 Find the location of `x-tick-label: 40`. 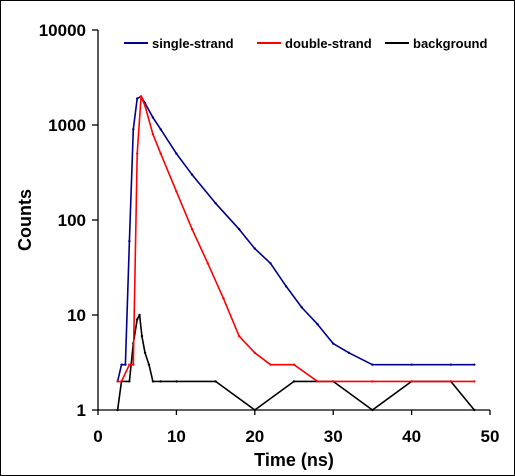

x-tick-label: 40 is located at coordinates (411, 436).